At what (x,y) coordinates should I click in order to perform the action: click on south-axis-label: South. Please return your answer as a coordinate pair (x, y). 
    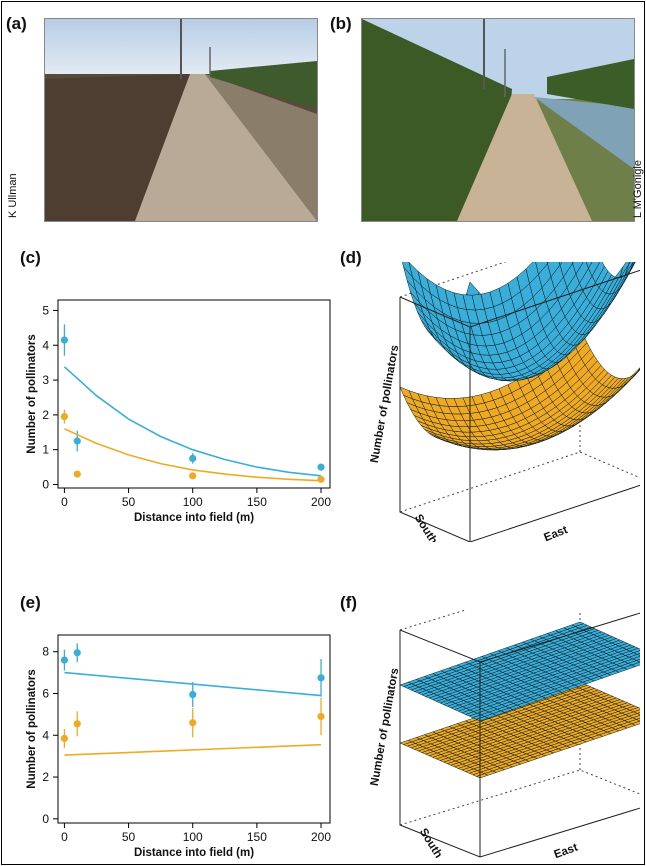
    Looking at the image, I should click on (430, 843).